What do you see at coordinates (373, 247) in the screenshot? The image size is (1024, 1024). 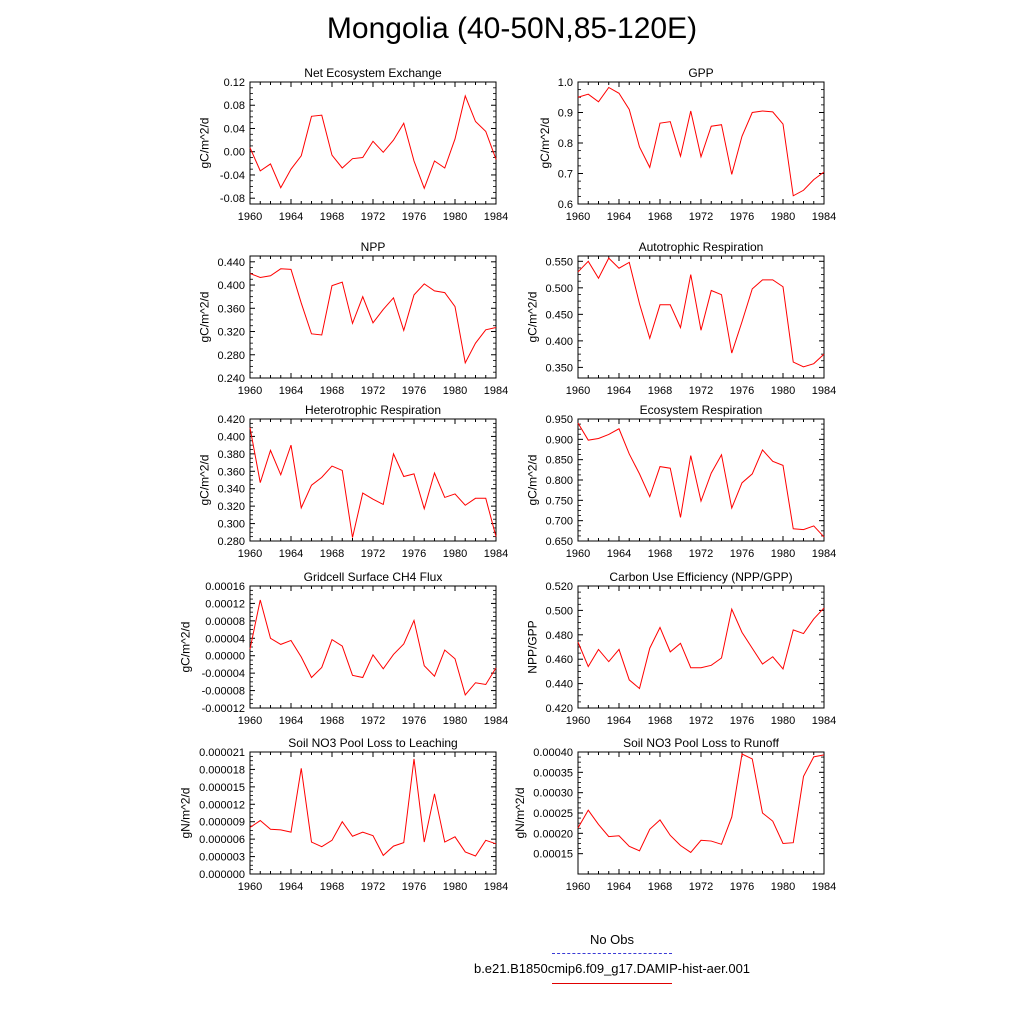 I see `panel-title: NPP` at bounding box center [373, 247].